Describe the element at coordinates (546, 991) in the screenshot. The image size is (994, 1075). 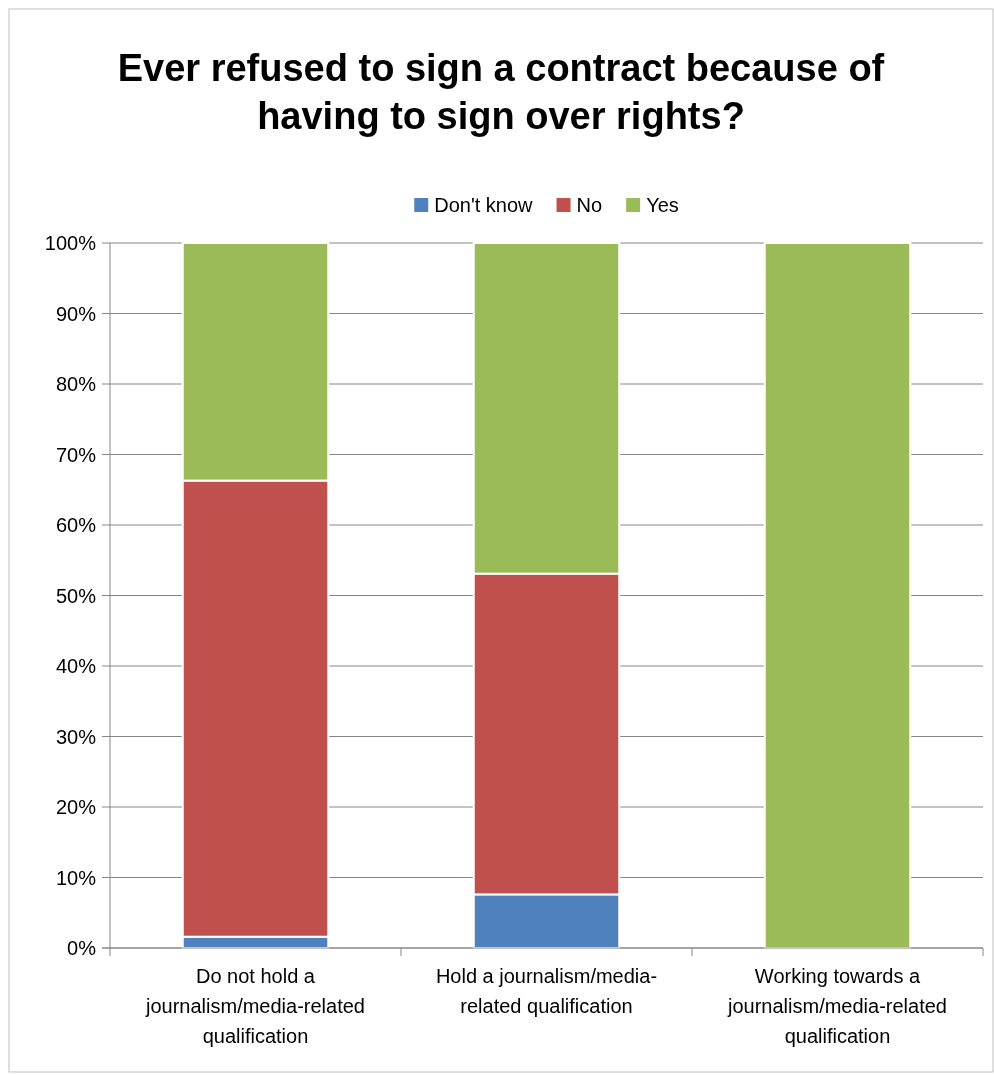
I see `x-tick-label: Hold a journalism/media-related qualification` at that location.